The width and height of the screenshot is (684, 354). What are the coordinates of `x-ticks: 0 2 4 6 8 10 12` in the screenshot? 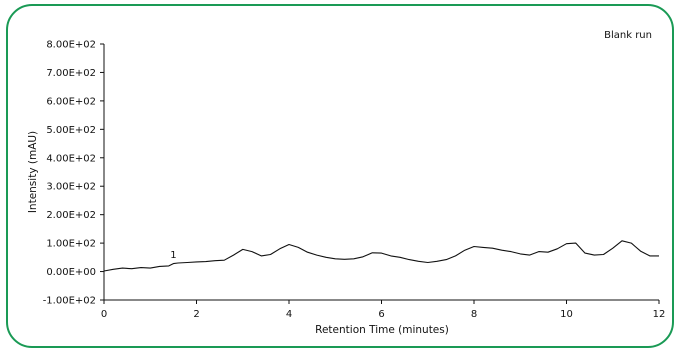 It's located at (383, 310).